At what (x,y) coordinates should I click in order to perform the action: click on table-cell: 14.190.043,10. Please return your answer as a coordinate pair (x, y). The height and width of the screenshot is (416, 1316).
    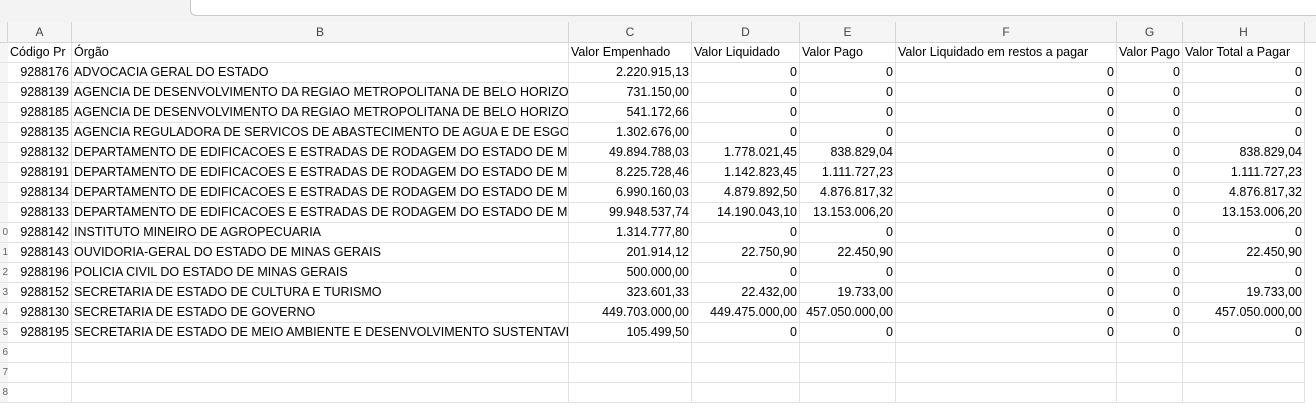
    Looking at the image, I should click on (746, 213).